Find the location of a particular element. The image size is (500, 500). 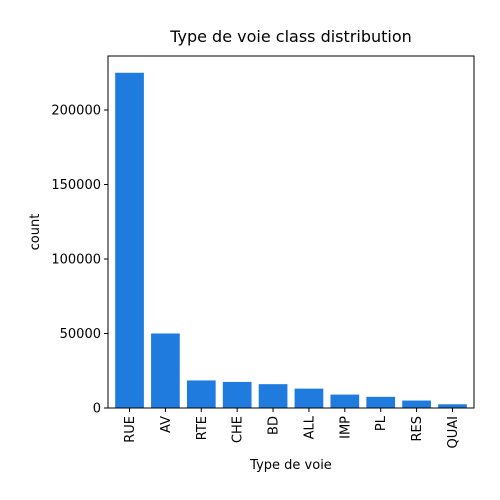

bar-pl is located at coordinates (381, 402).